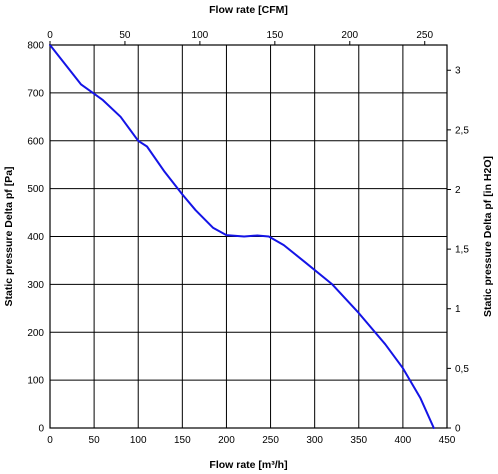 Image resolution: width=498 pixels, height=474 pixels. What do you see at coordinates (458, 429) in the screenshot?
I see `y-right-tick-label: 0` at bounding box center [458, 429].